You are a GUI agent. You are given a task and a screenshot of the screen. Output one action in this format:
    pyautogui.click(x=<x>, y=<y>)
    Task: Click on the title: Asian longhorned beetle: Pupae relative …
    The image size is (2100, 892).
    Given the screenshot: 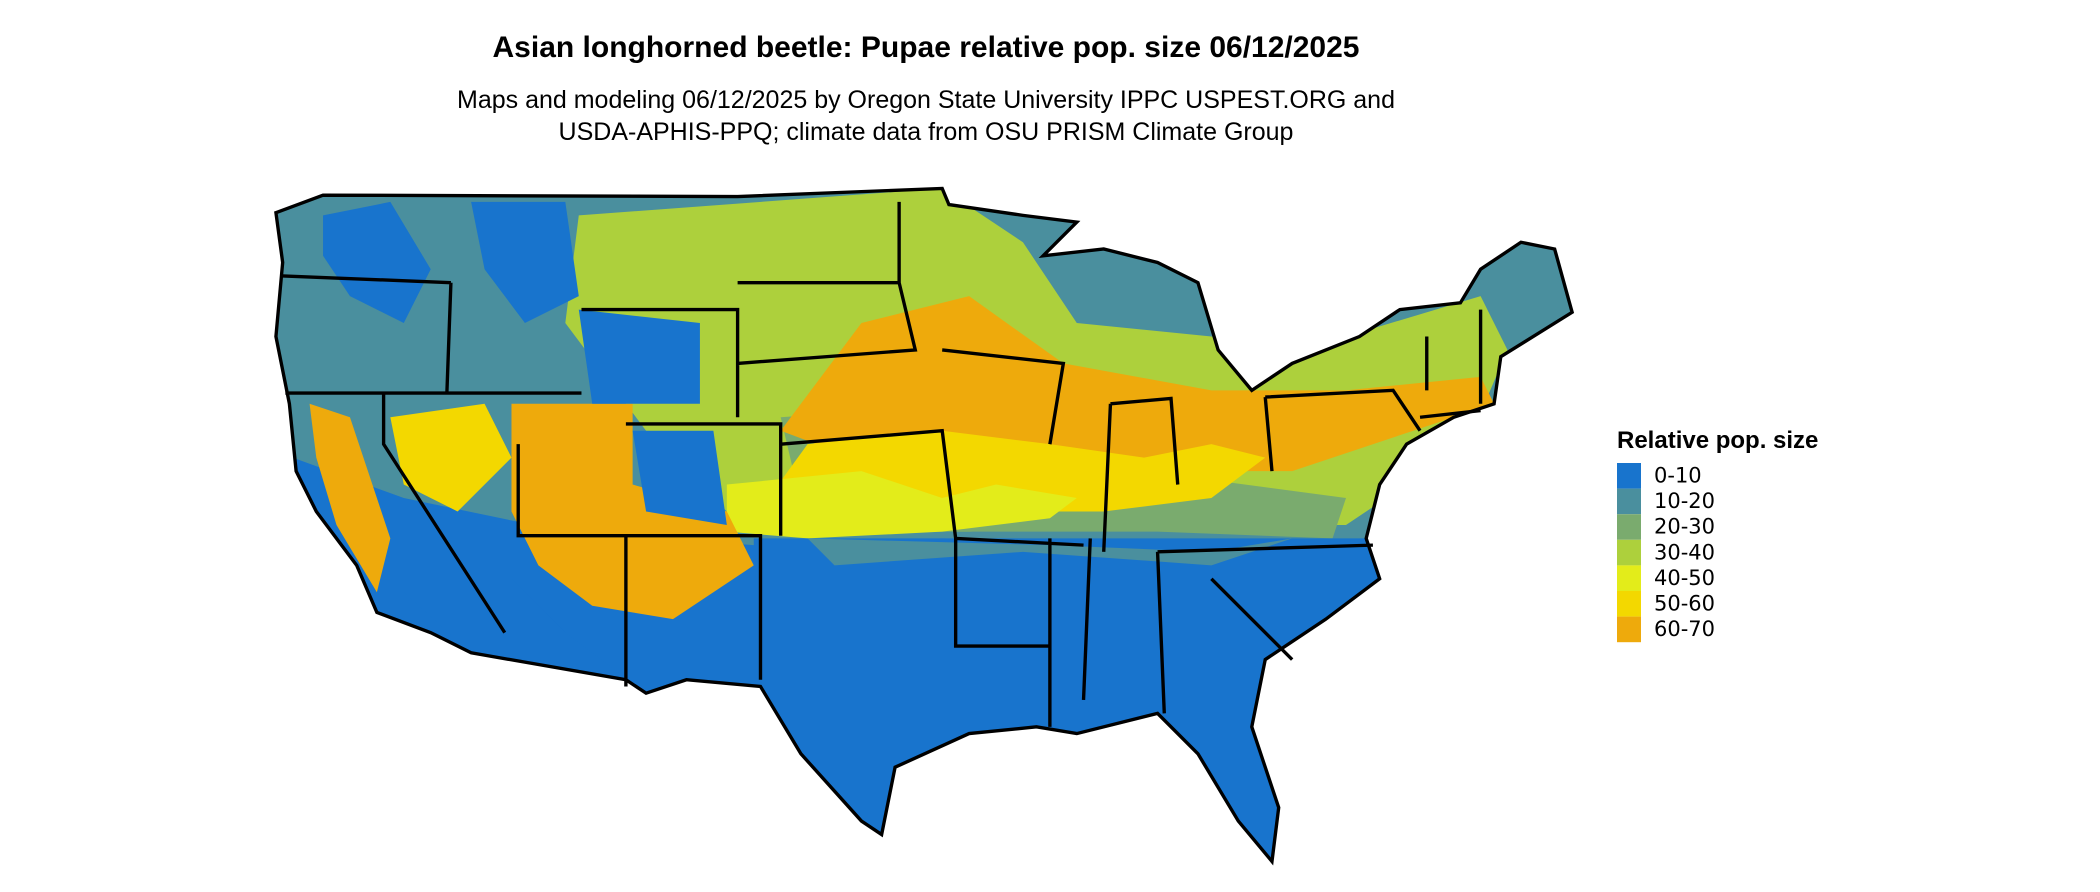 What is the action you would take?
    pyautogui.click(x=926, y=47)
    